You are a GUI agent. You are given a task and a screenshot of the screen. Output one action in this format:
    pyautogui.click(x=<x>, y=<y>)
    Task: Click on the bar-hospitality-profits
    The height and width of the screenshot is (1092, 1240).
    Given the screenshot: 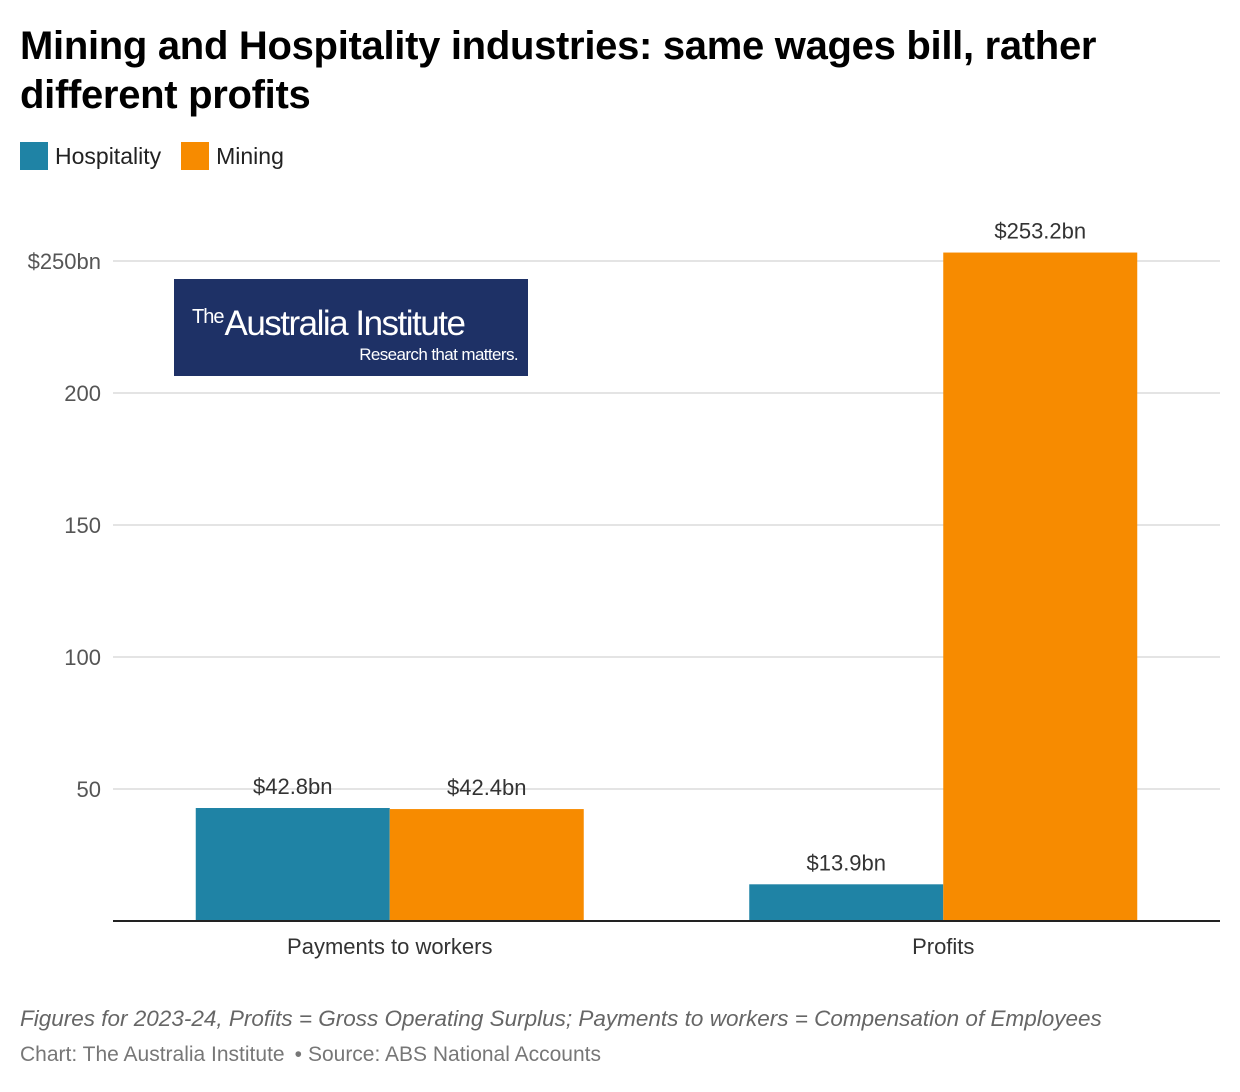 What is the action you would take?
    pyautogui.click(x=846, y=902)
    